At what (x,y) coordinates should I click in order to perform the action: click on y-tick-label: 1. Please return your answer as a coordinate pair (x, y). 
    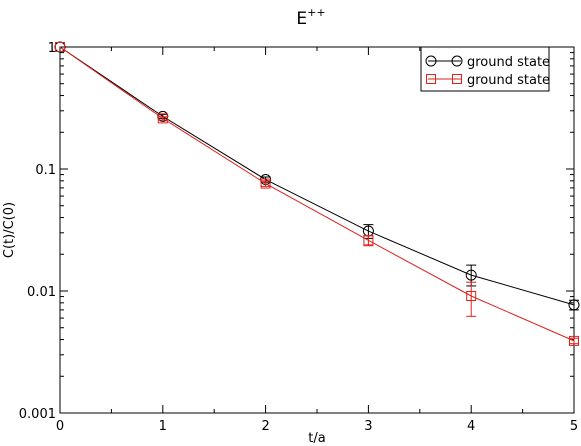
    Looking at the image, I should click on (52, 48).